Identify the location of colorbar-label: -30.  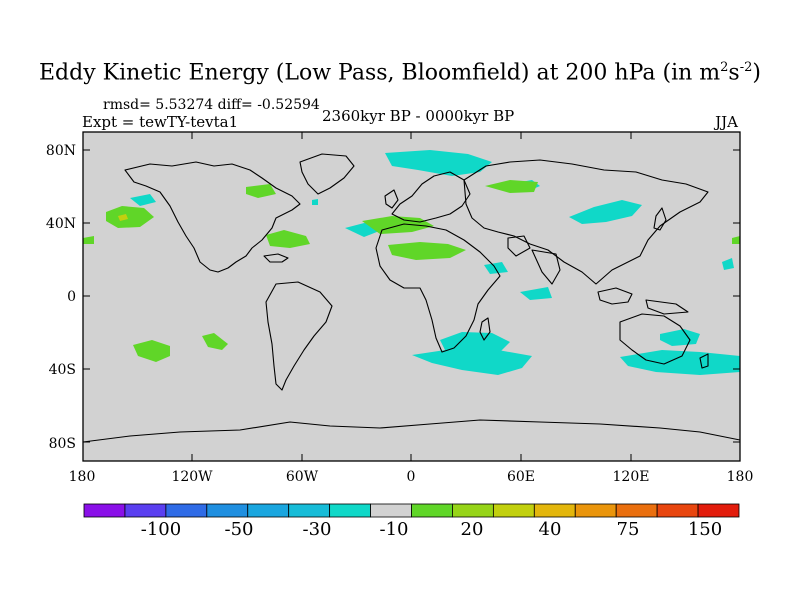
(317, 529).